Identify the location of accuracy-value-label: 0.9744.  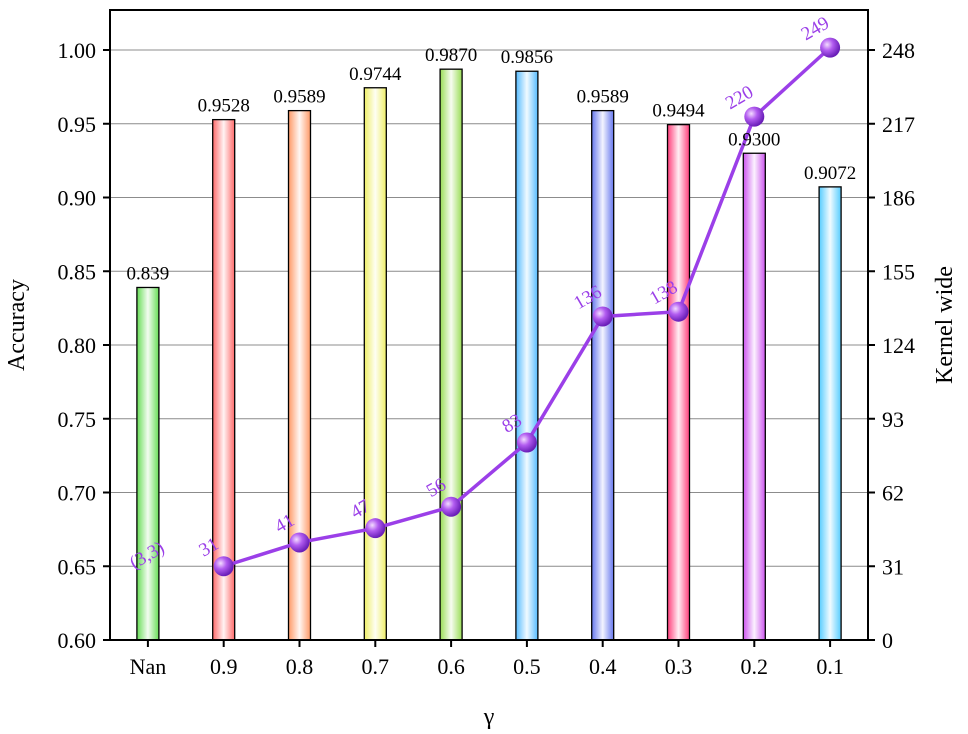
(375, 74).